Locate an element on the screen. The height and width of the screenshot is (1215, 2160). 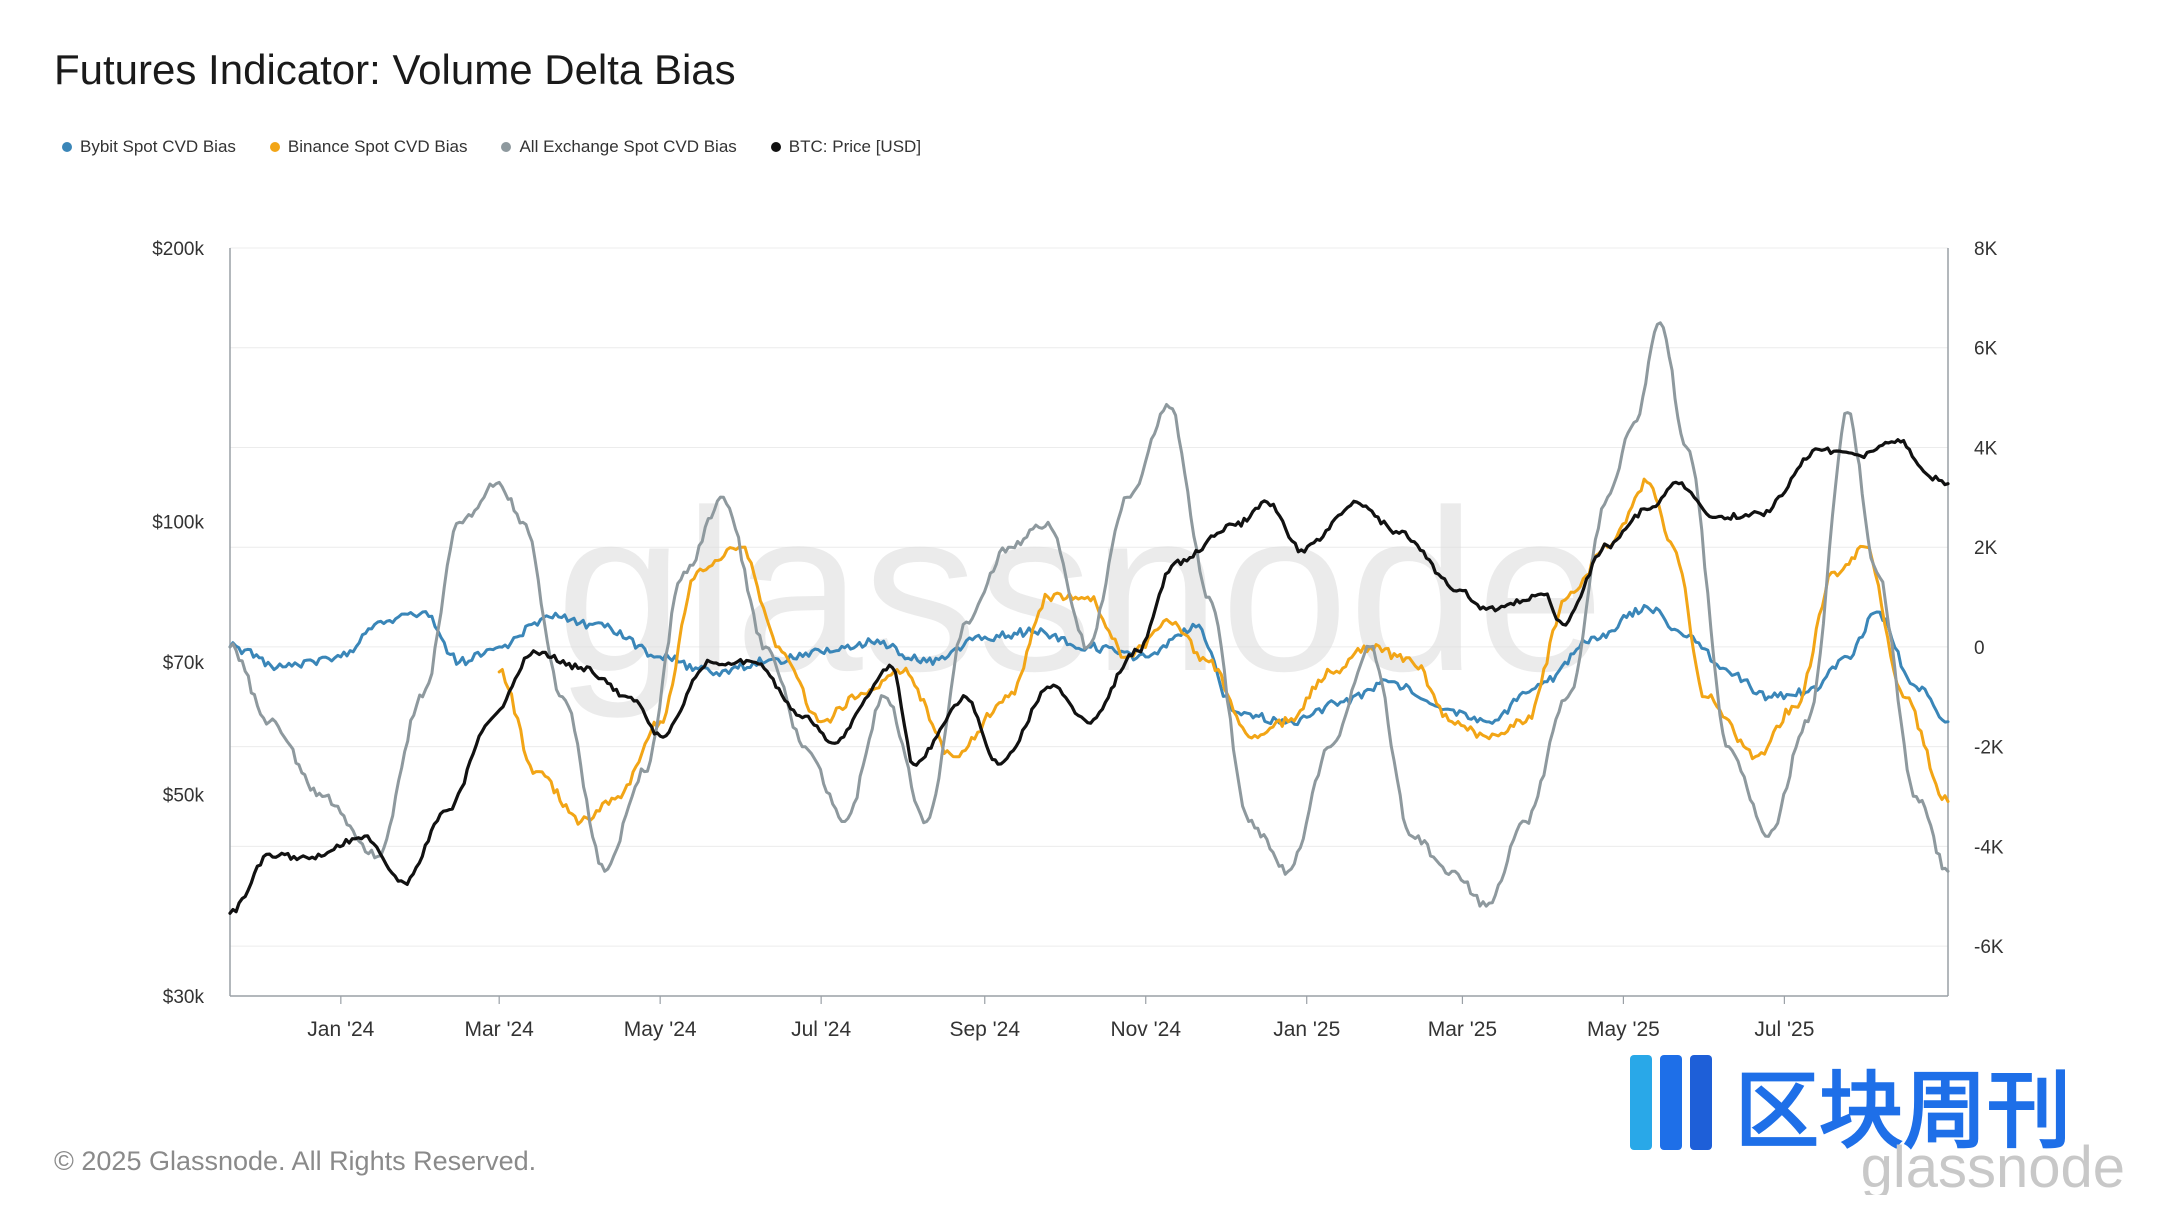
x-tick-label: Jan '24 is located at coordinates (340, 1029).